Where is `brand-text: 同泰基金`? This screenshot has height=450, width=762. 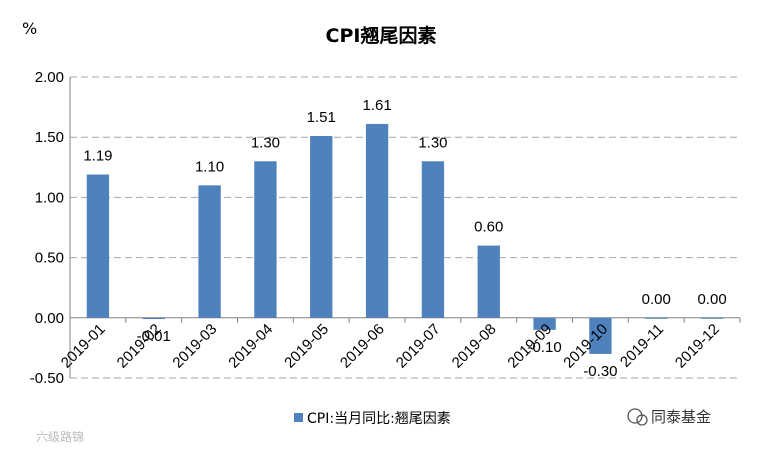
brand-text: 同泰基金 is located at coordinates (681, 417).